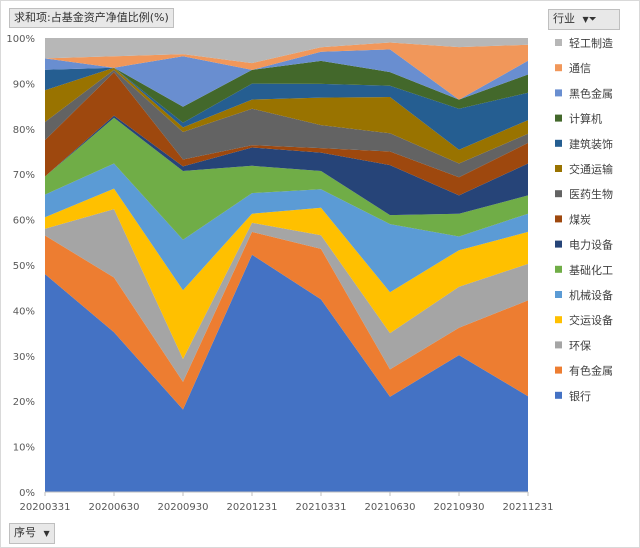 Image resolution: width=640 pixels, height=548 pixels. I want to click on y-tick-label: 60%, so click(24, 221).